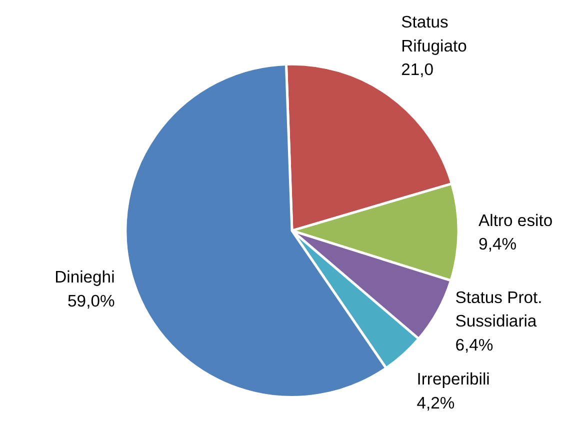  I want to click on data-label: 21,0, so click(417, 70).